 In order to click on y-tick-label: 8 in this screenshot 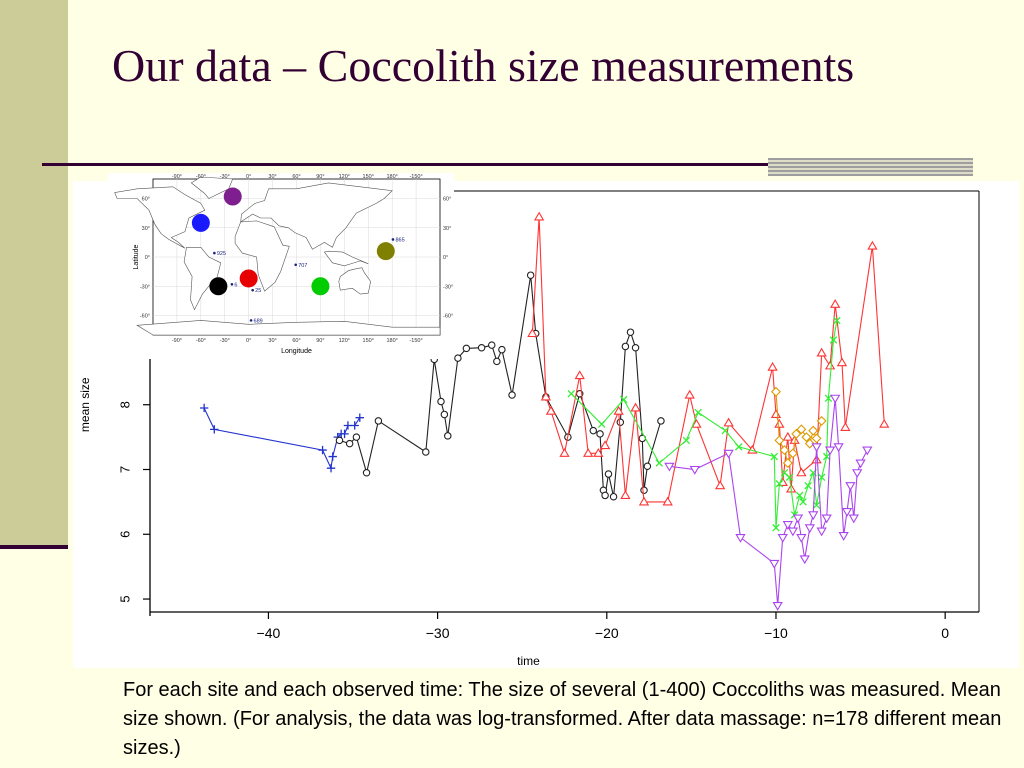, I will do `click(124, 404)`.